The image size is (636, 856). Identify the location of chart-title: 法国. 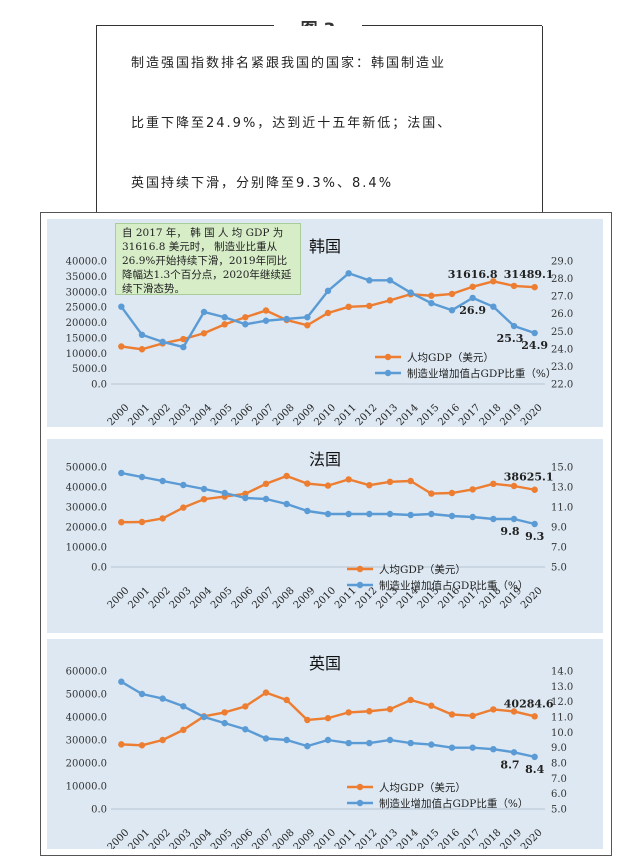
(325, 459).